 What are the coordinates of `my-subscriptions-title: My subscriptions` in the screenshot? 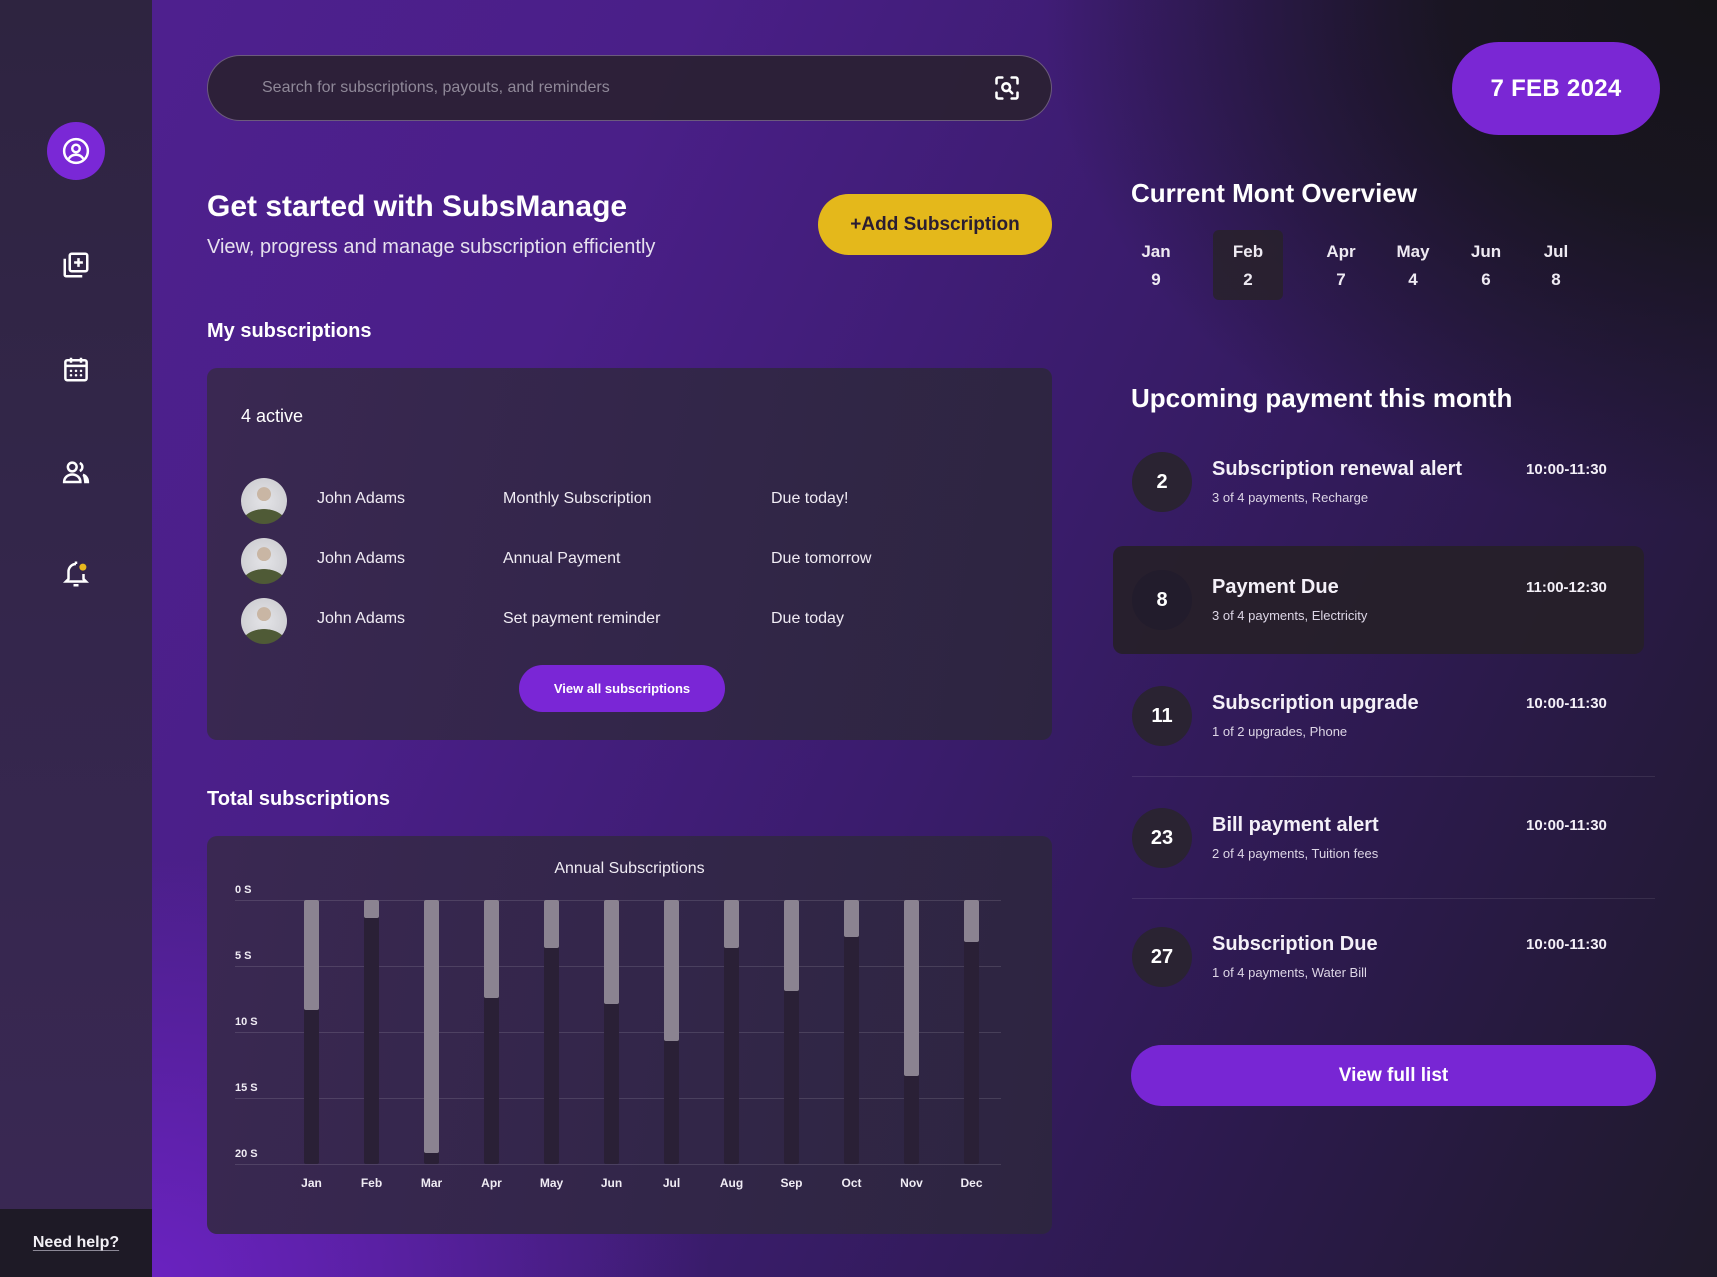 It's located at (289, 331).